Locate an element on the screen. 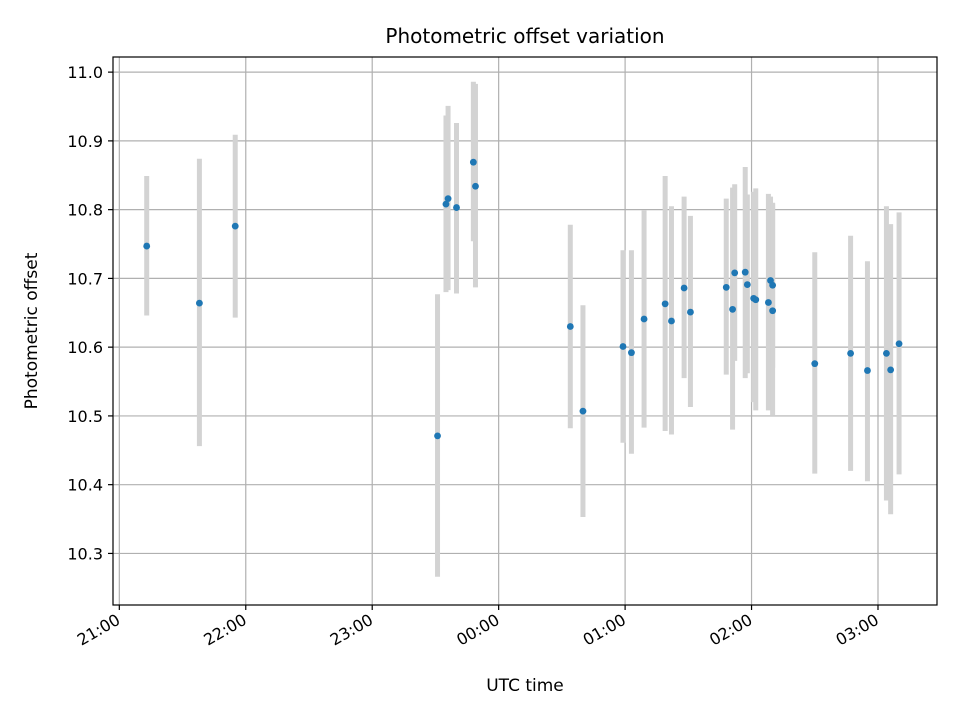 The height and width of the screenshot is (720, 960). y-axis-label: Photometric offset is located at coordinates (32, 330).